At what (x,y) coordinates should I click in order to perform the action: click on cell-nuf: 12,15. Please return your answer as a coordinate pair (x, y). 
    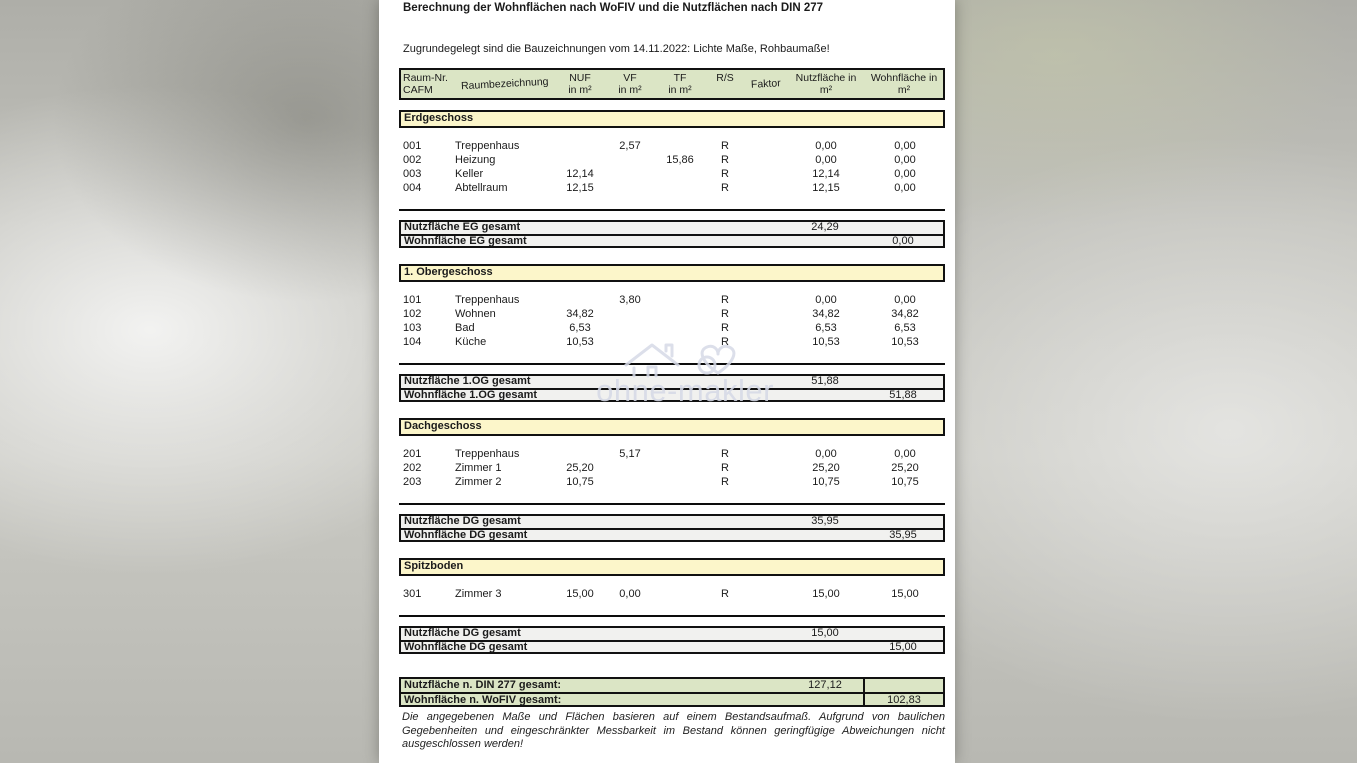
    Looking at the image, I should click on (580, 188).